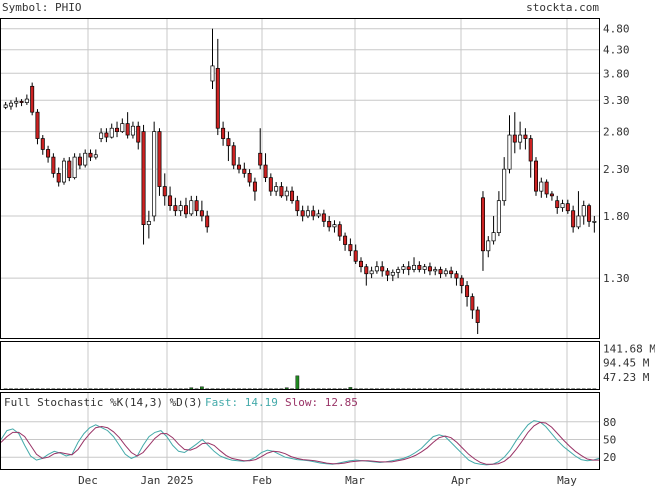  What do you see at coordinates (355, 480) in the screenshot?
I see `month-label: Mar` at bounding box center [355, 480].